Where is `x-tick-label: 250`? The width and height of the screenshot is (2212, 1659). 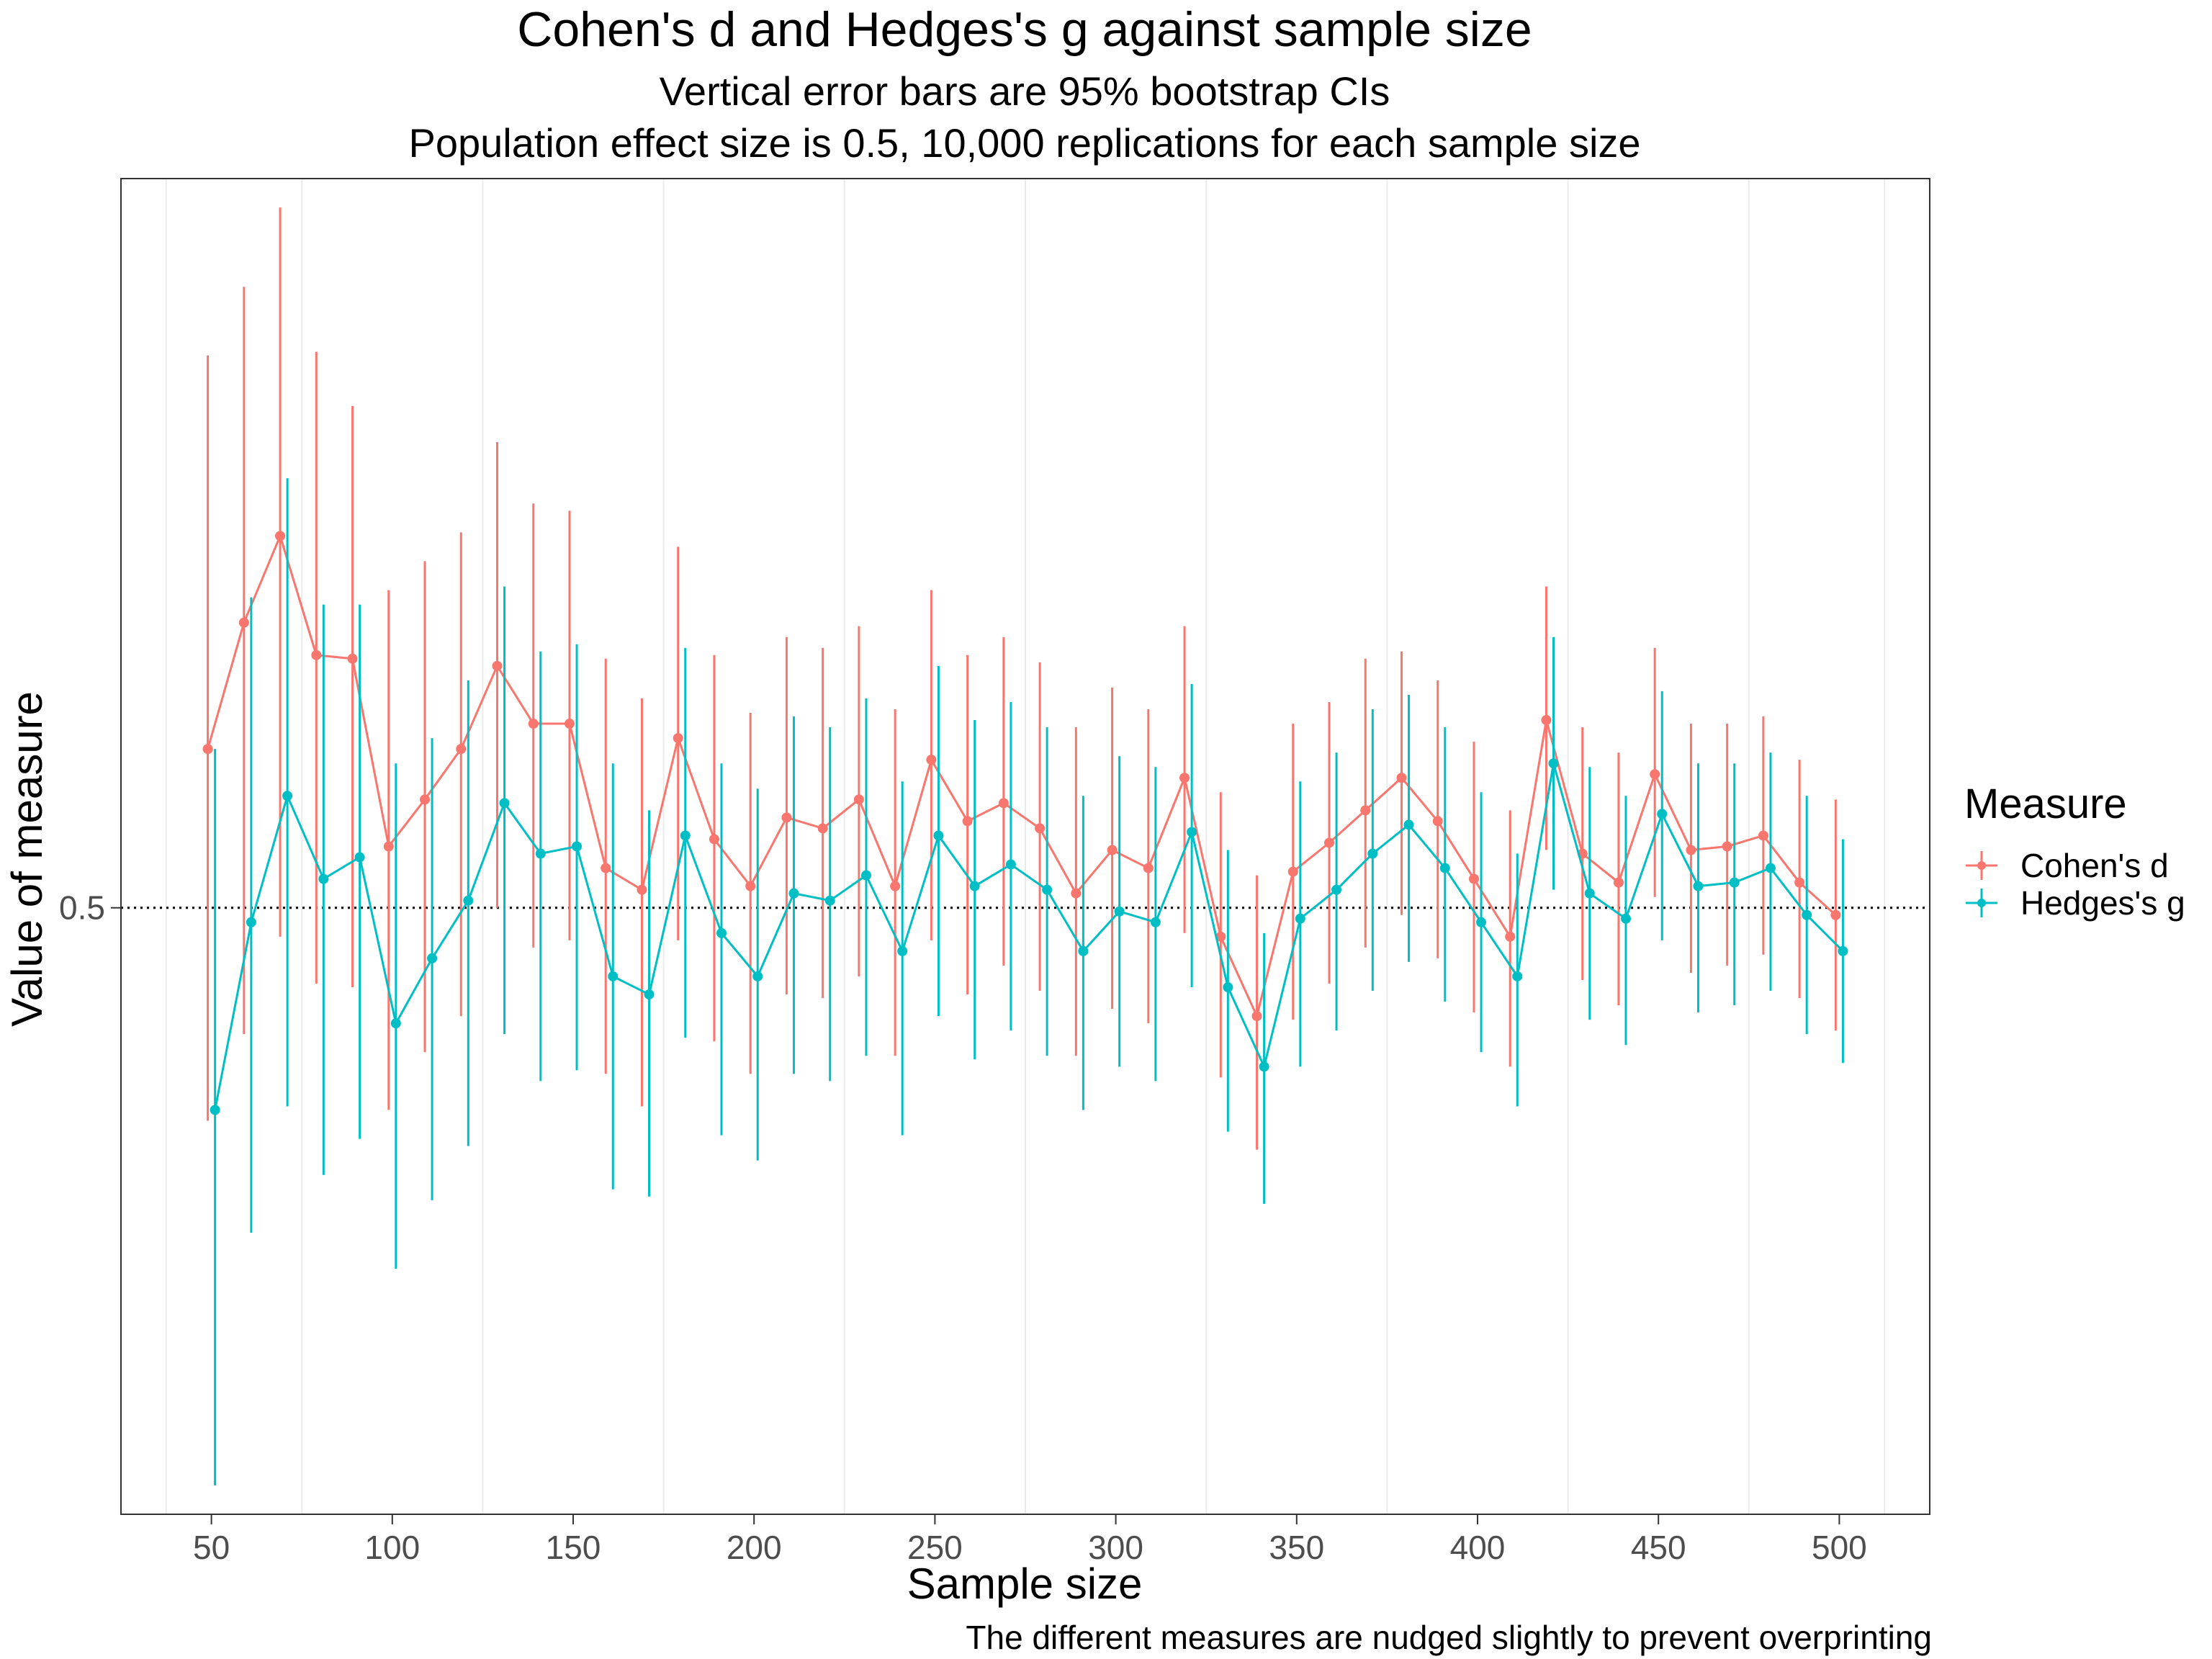 x-tick-label: 250 is located at coordinates (935, 1548).